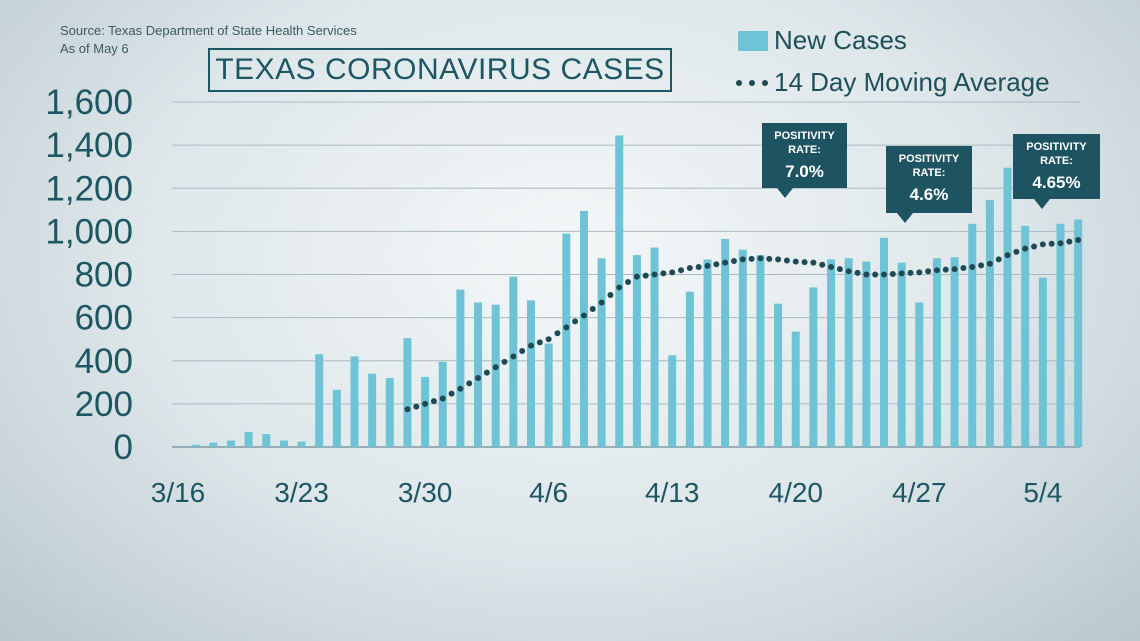 The image size is (1140, 641). I want to click on callout-box, so click(929, 179).